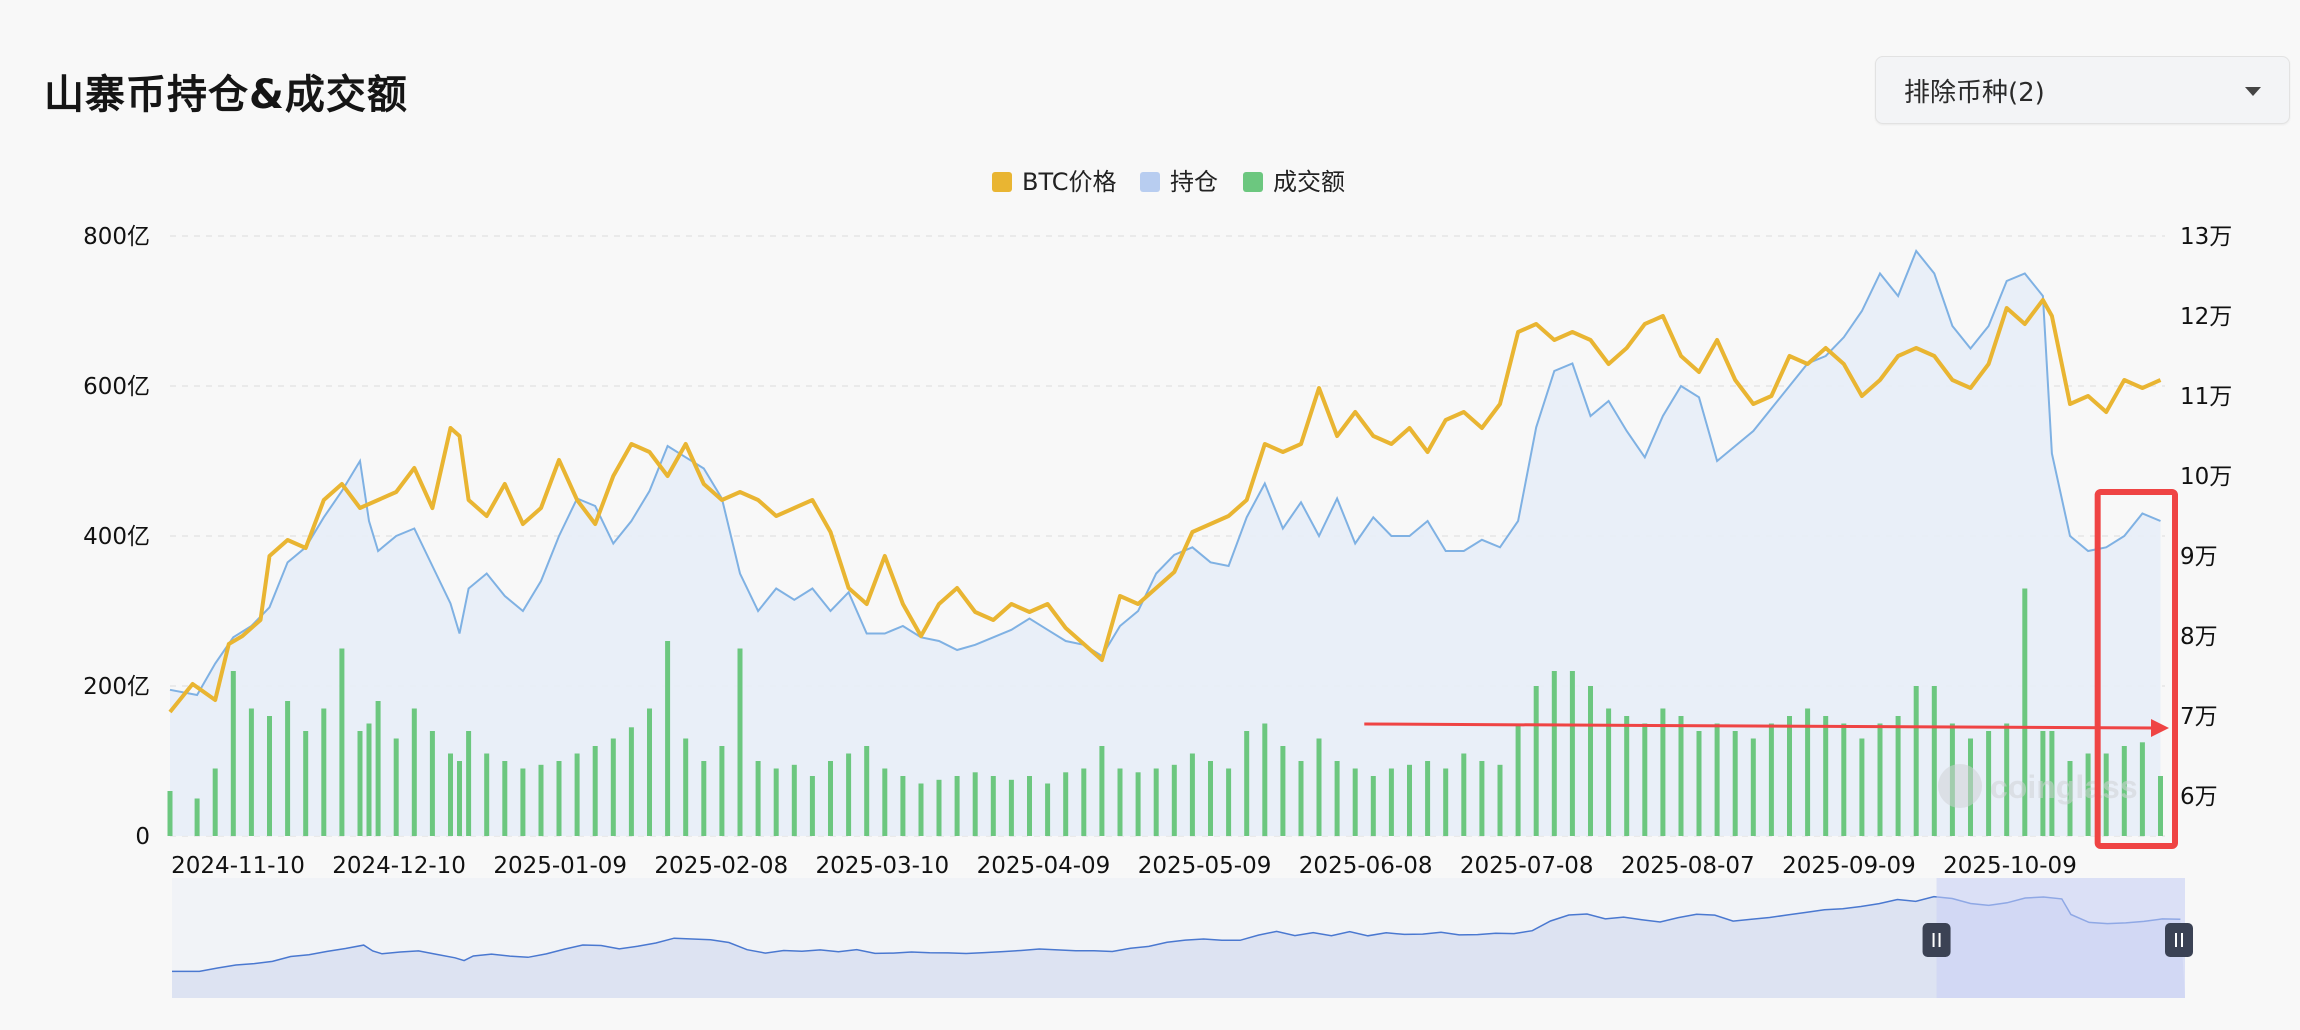 Image resolution: width=2300 pixels, height=1030 pixels. Describe the element at coordinates (226, 95) in the screenshot. I see `page-title: 山寨币持仓&成交额` at that location.